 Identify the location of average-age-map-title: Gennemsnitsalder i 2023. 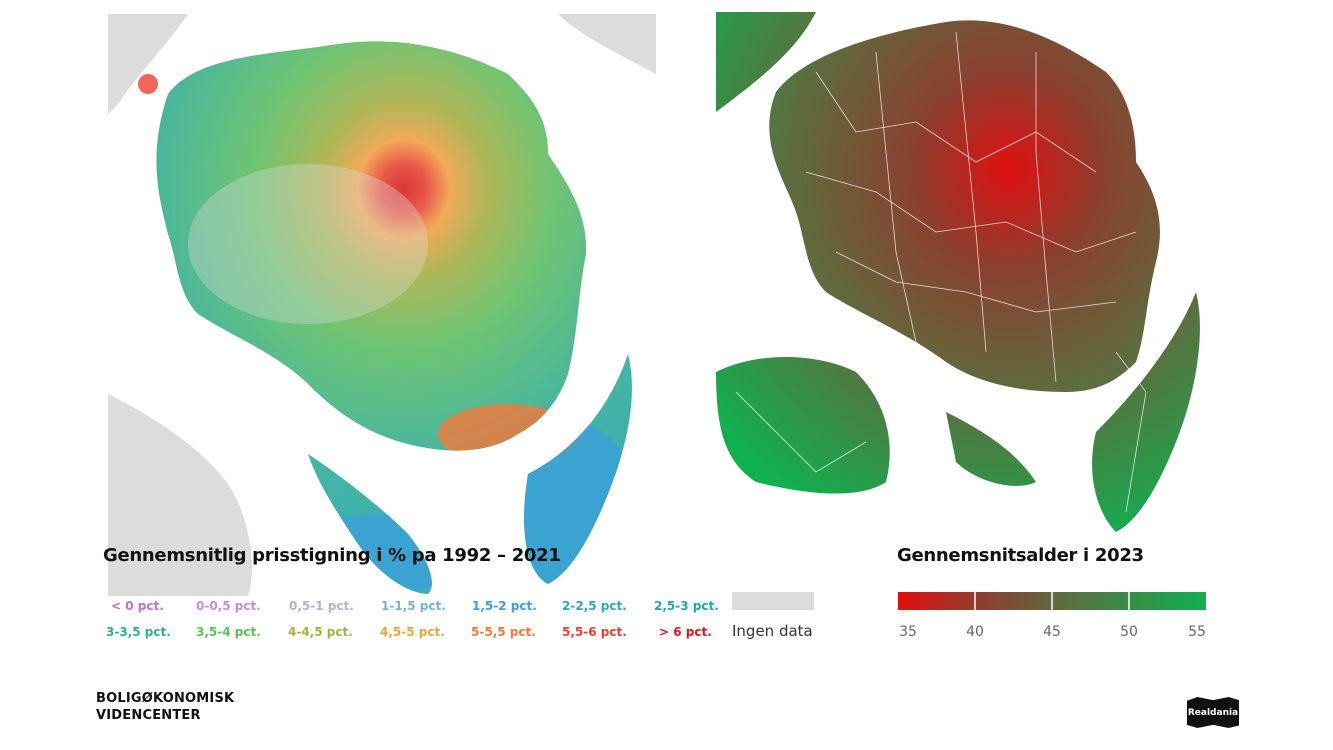
(1020, 555).